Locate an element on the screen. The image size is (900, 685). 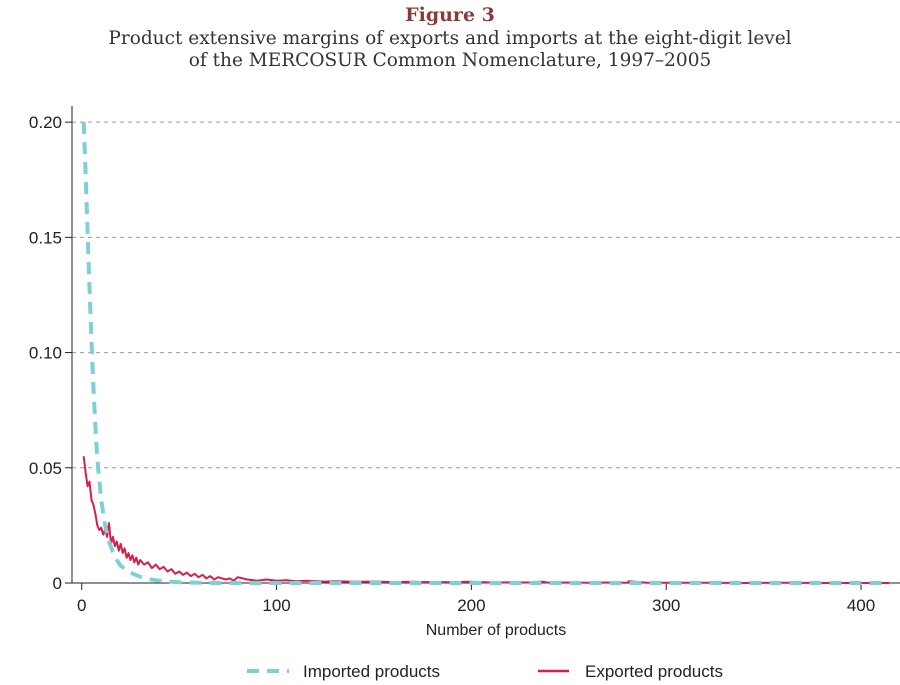
legend: Imported products Exported products is located at coordinates (485, 671).